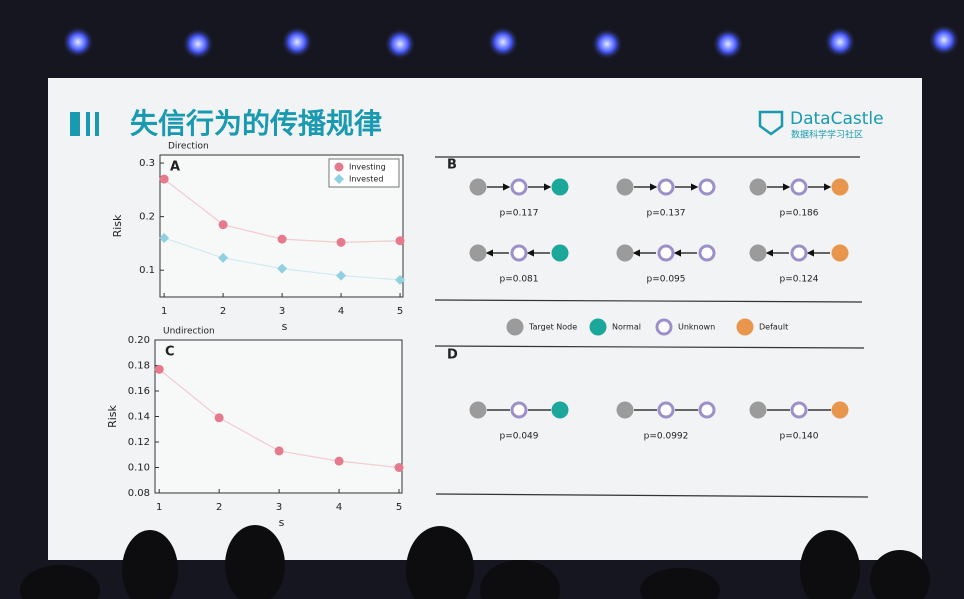  What do you see at coordinates (518, 280) in the screenshot?
I see `probability-label: p=0.081` at bounding box center [518, 280].